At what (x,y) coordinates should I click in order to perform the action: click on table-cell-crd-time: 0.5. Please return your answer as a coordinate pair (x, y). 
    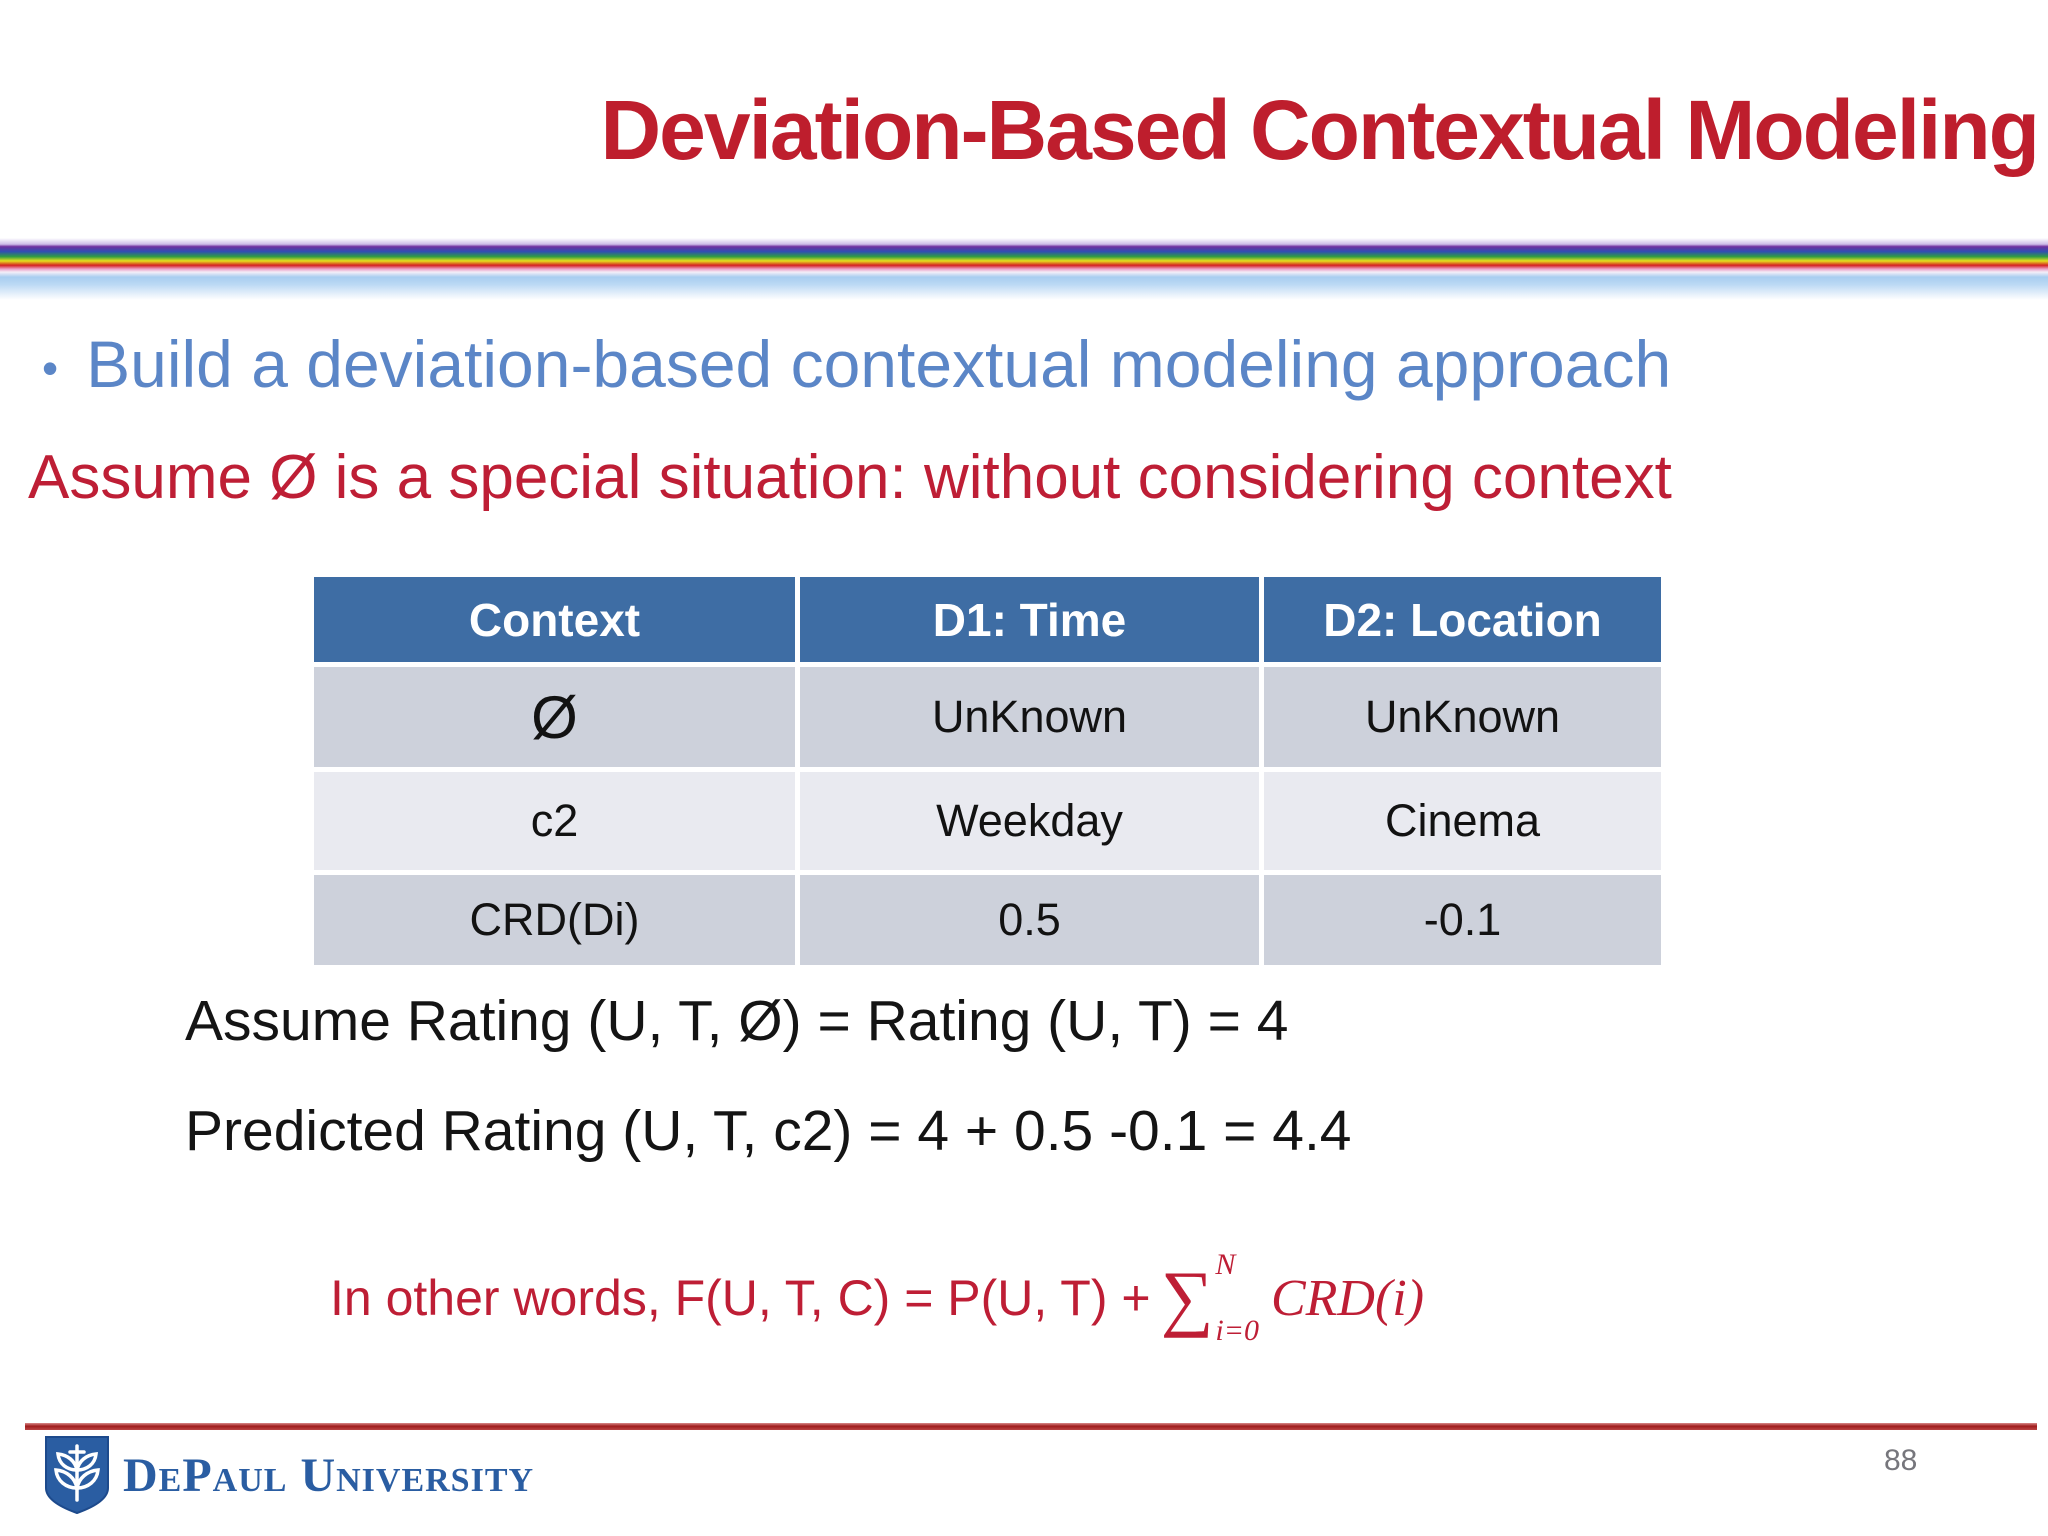
    Looking at the image, I should click on (1029, 920).